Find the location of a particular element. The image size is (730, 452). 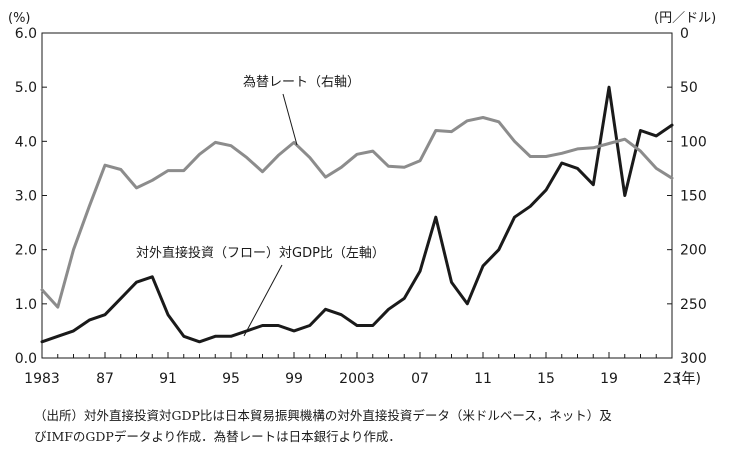

x-axis-tick-label: 2003 is located at coordinates (357, 379).